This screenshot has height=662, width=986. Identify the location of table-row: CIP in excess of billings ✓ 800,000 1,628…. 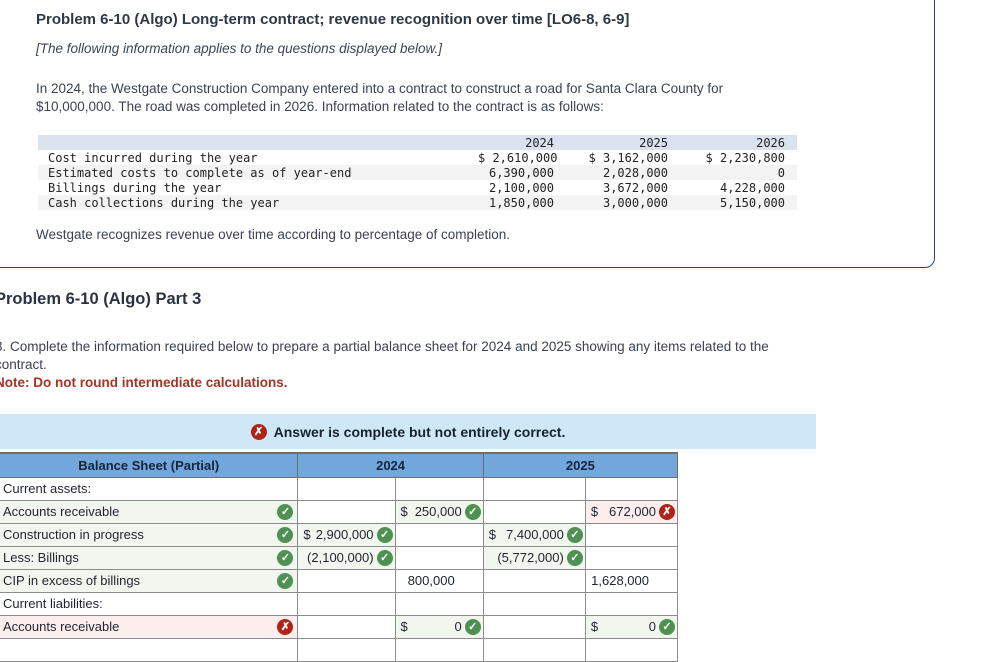
(339, 580).